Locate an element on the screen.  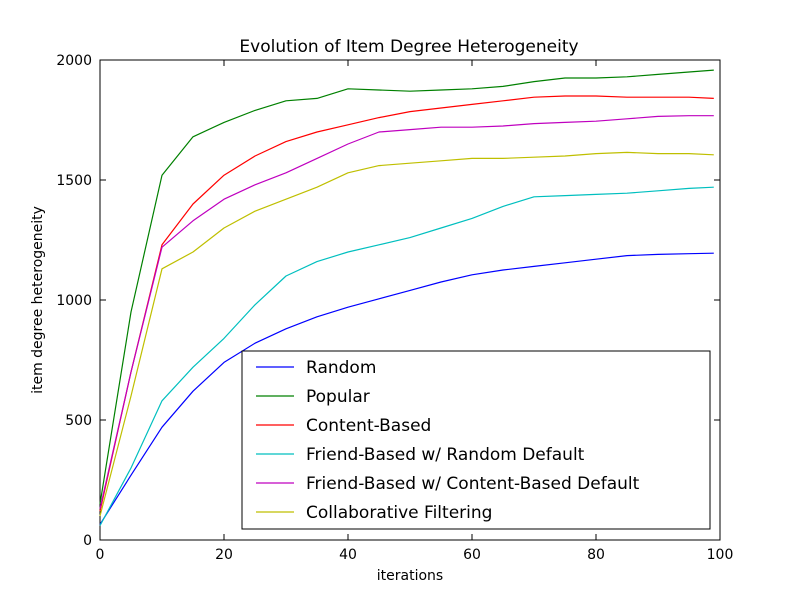
legend-label: Popular is located at coordinates (338, 397).